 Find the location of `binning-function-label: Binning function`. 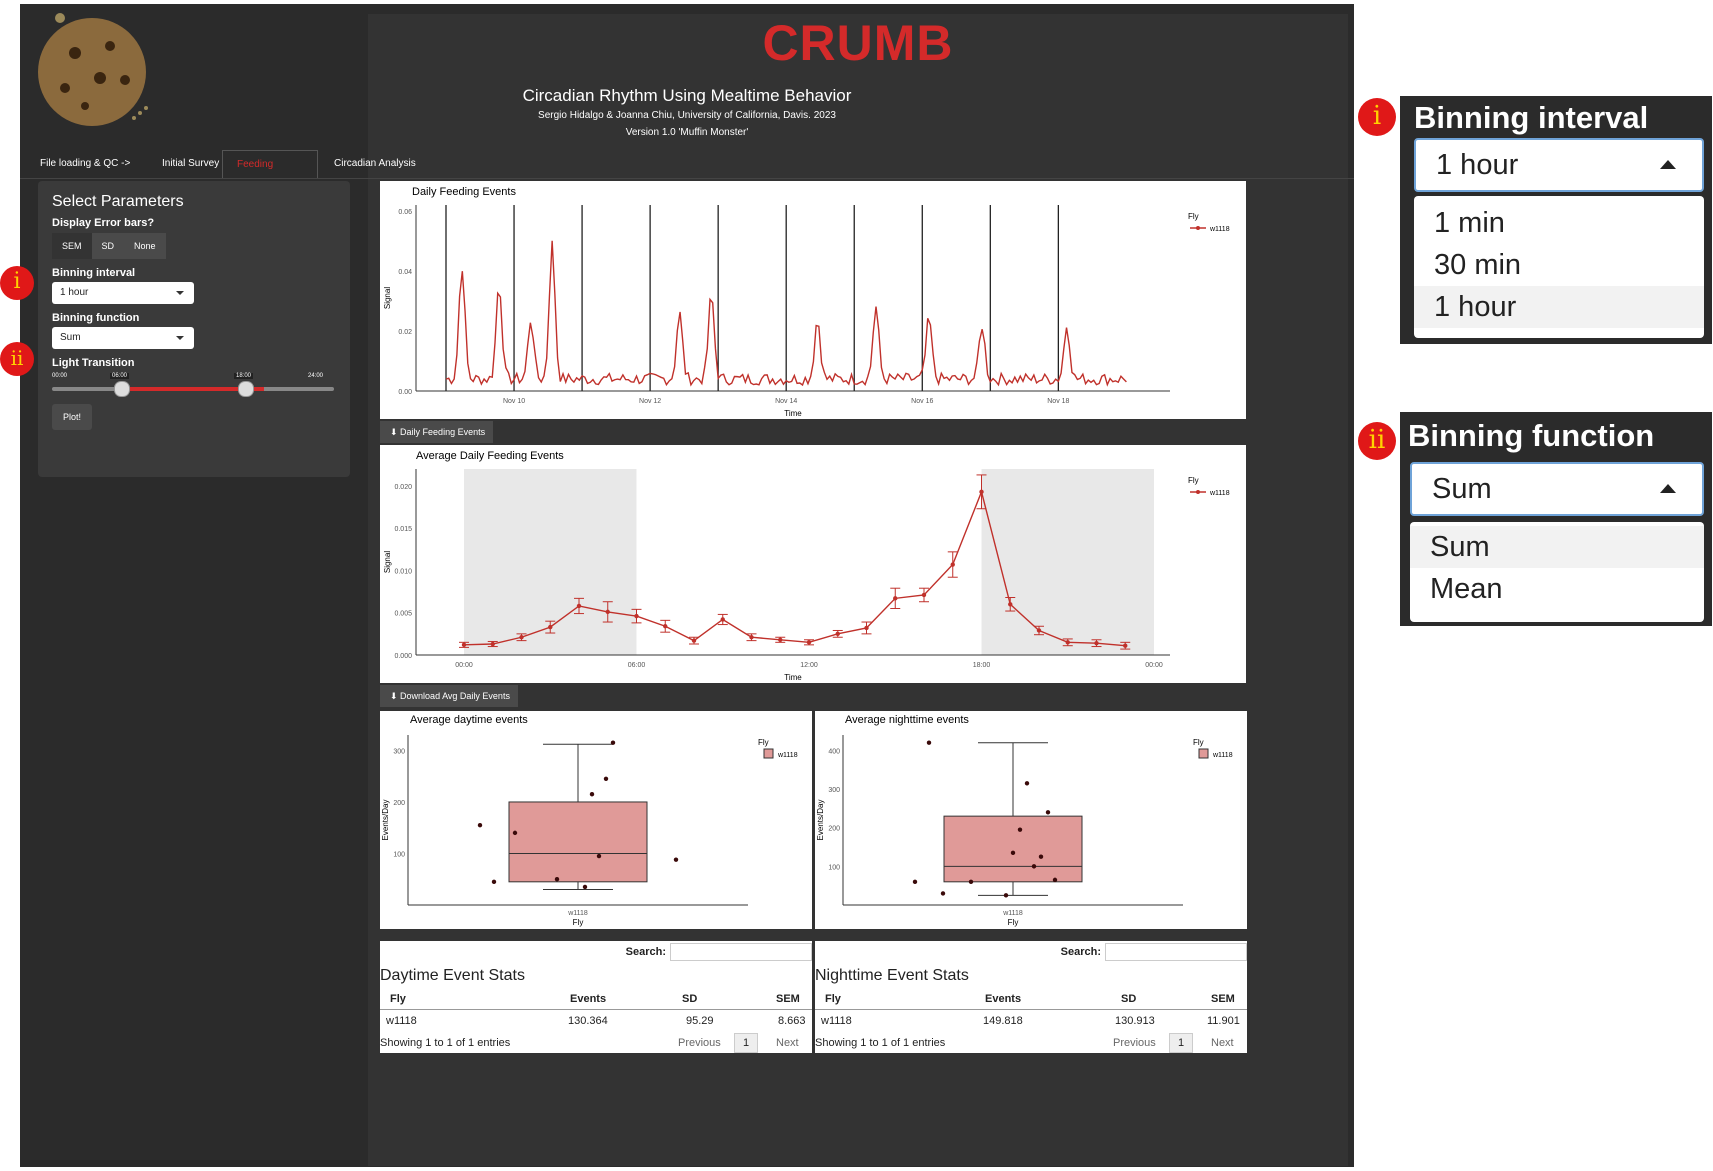

binning-function-label: Binning function is located at coordinates (96, 318).